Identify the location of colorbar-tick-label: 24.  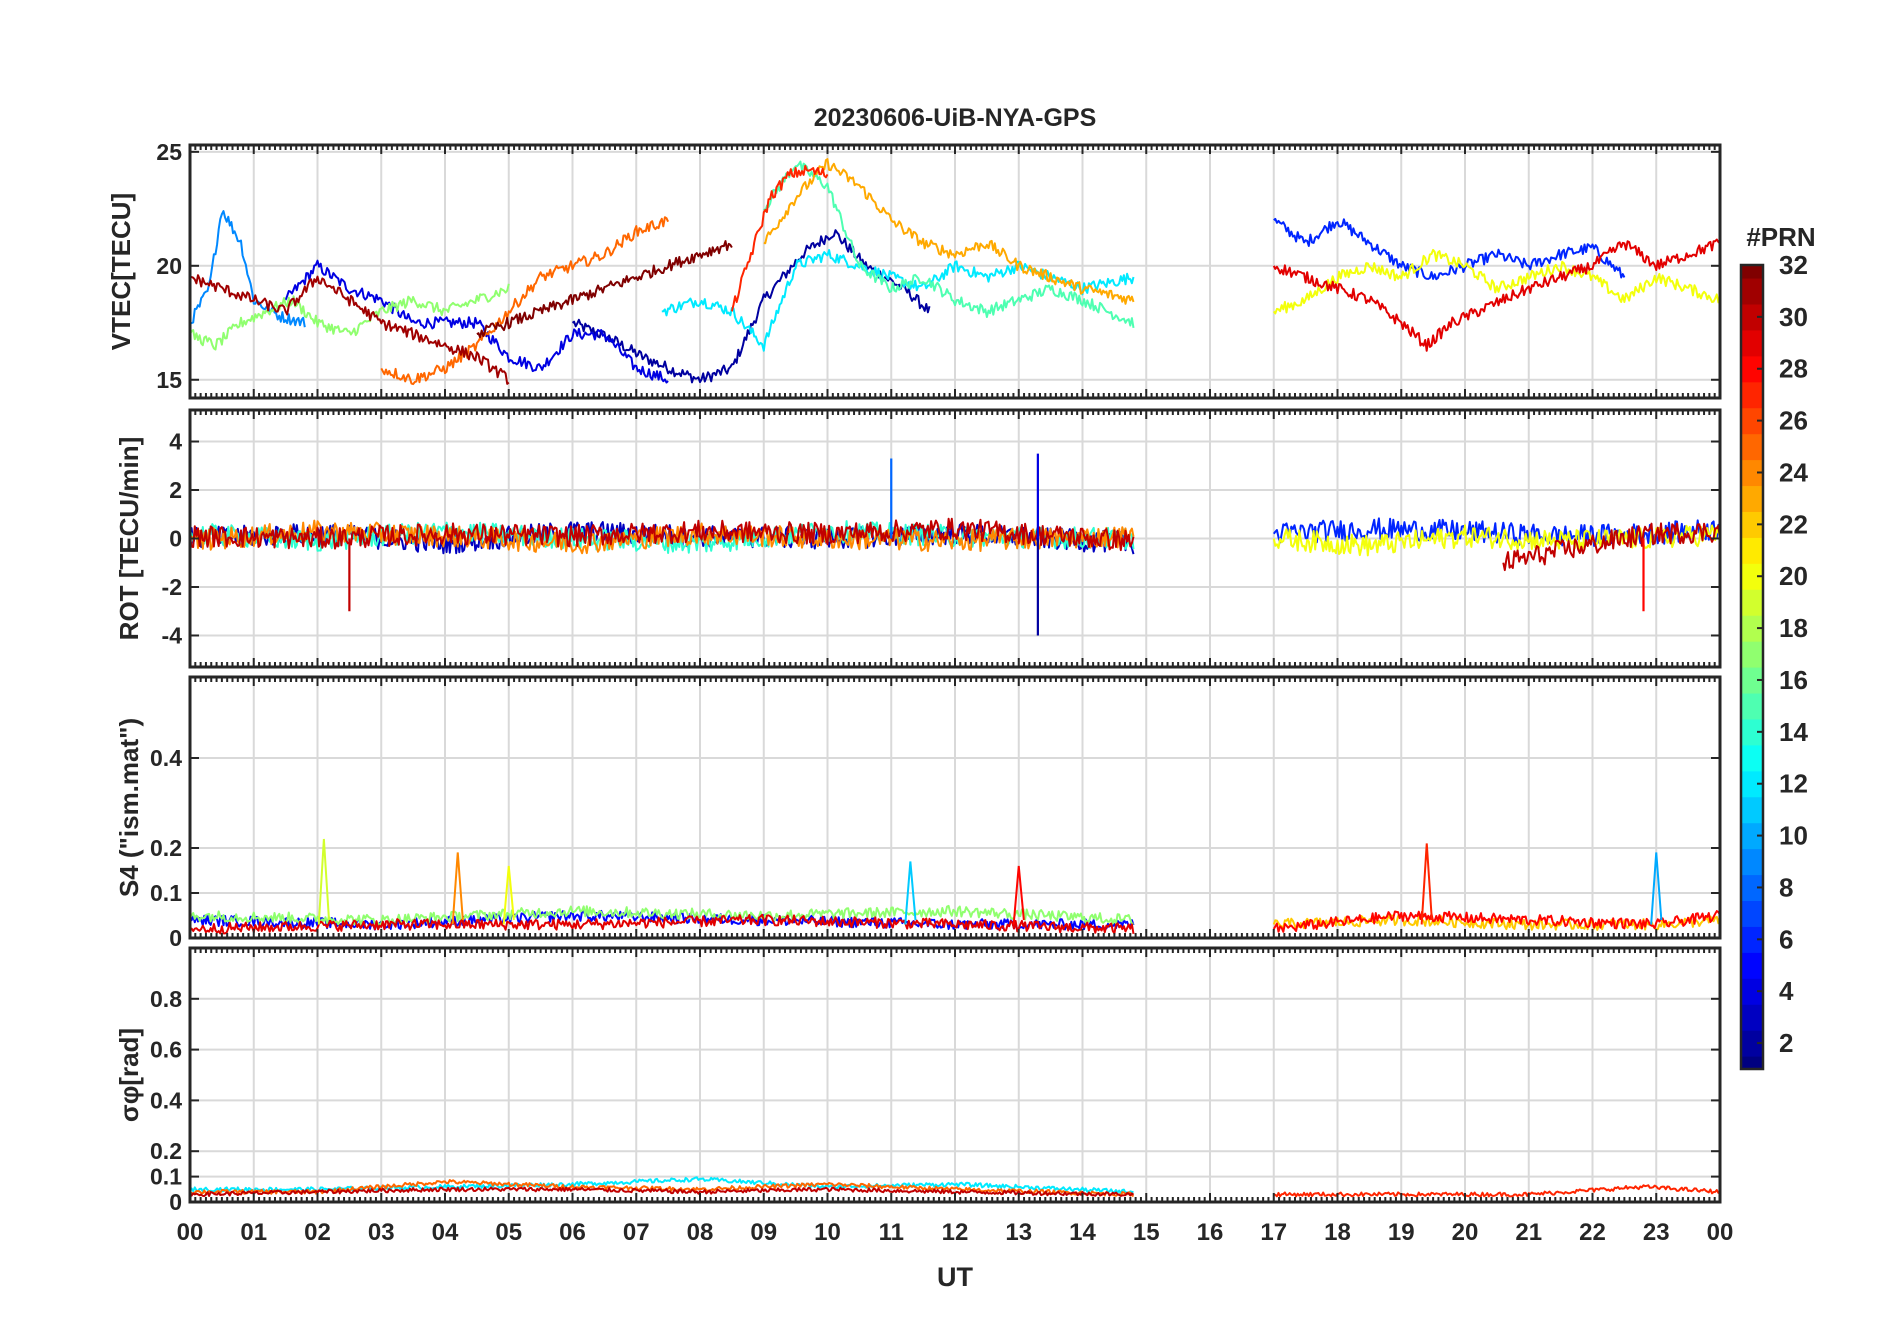
(1793, 472).